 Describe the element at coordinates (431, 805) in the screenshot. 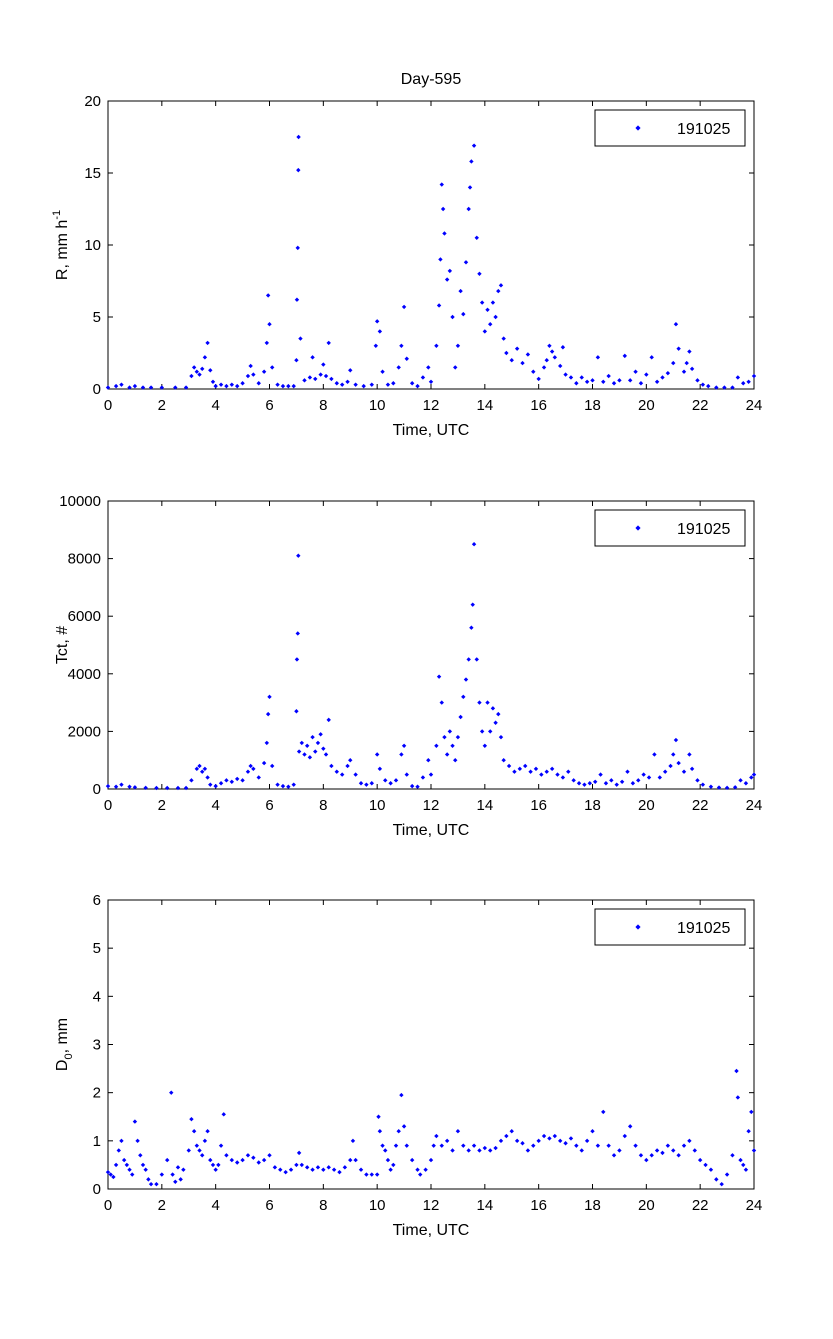

I see `x-tick-label: 12` at that location.